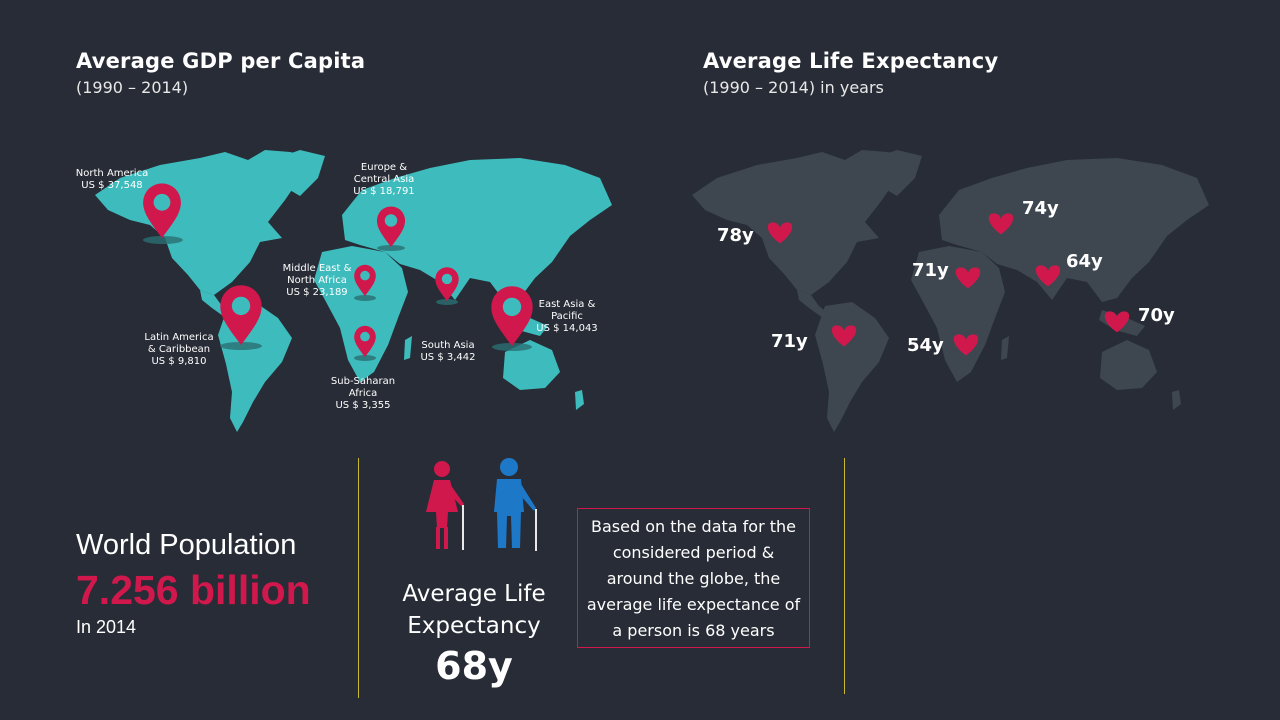 The image size is (1280, 720). Describe the element at coordinates (851, 61) in the screenshot. I see `life-title: Average Life Expectancy` at that location.